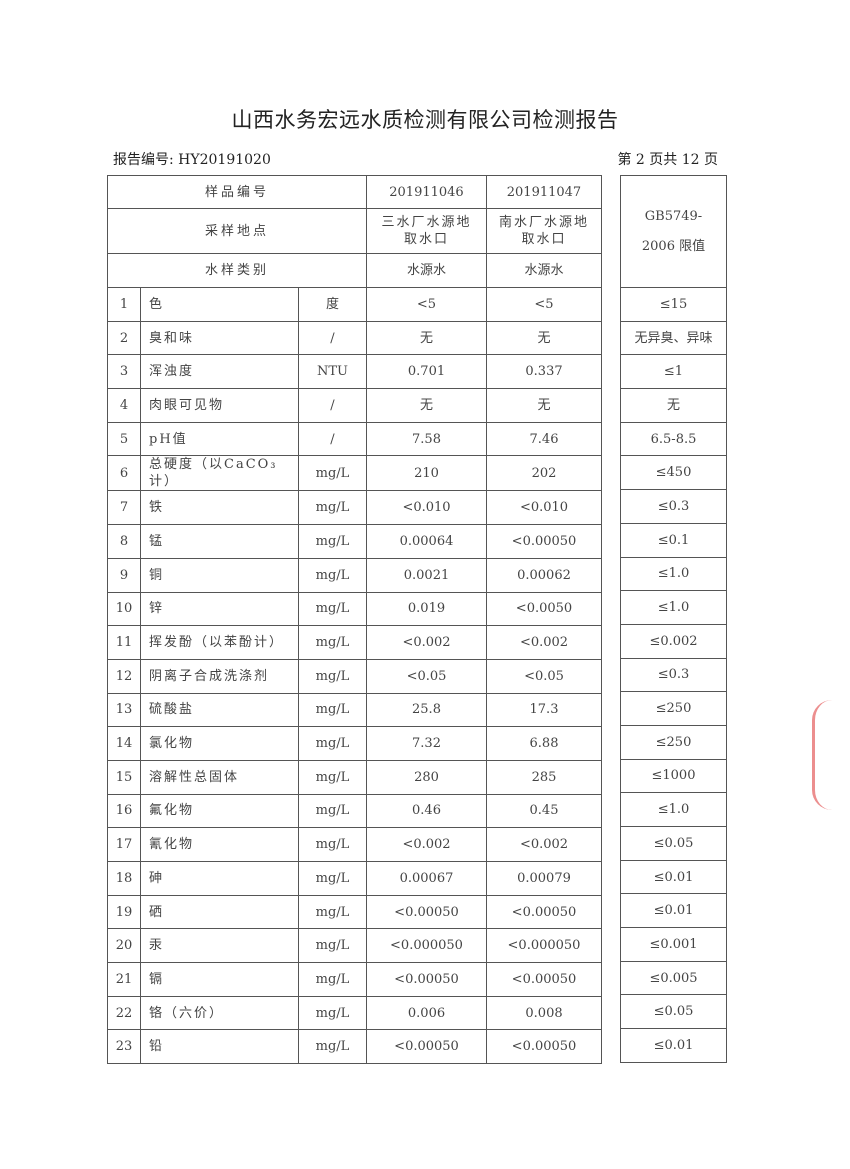  Describe the element at coordinates (544, 270) in the screenshot. I see `type-2: 水源水` at that location.